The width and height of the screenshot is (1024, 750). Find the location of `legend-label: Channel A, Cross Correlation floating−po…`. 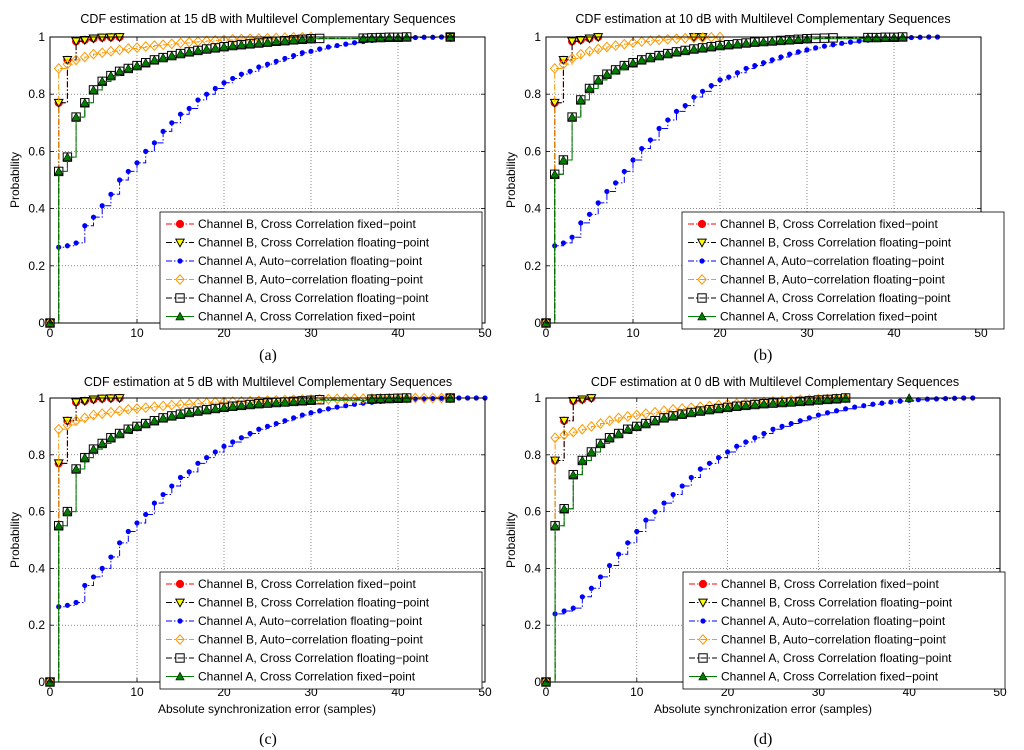

legend-label: Channel A, Cross Correlation floating−po… is located at coordinates (836, 658).